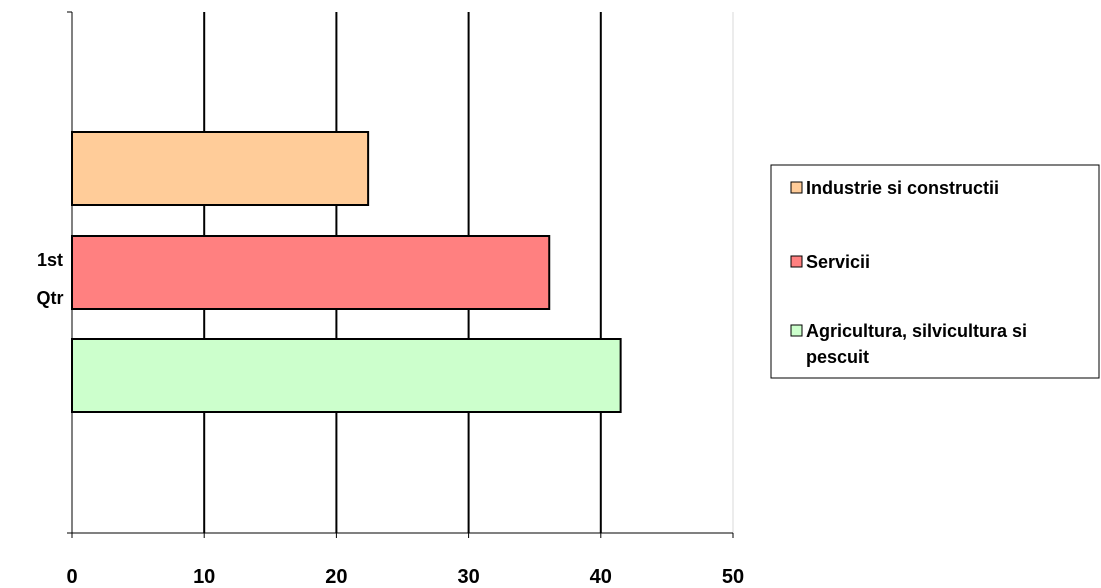 This screenshot has width=1101, height=588. Describe the element at coordinates (916, 331) in the screenshot. I see `legend-label-agricultura-line-1: Agricultura, silvicultura si` at that location.